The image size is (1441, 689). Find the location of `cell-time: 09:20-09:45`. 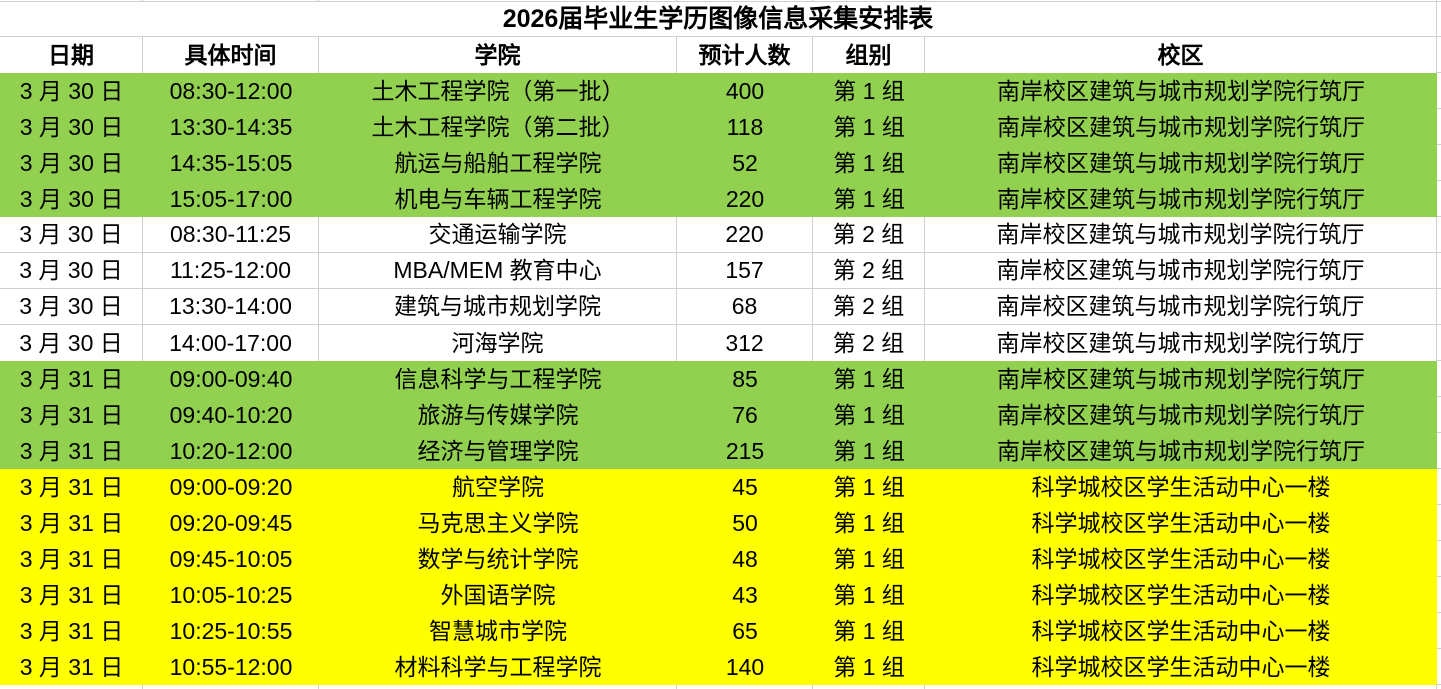

cell-time: 09:20-09:45 is located at coordinates (231, 523).